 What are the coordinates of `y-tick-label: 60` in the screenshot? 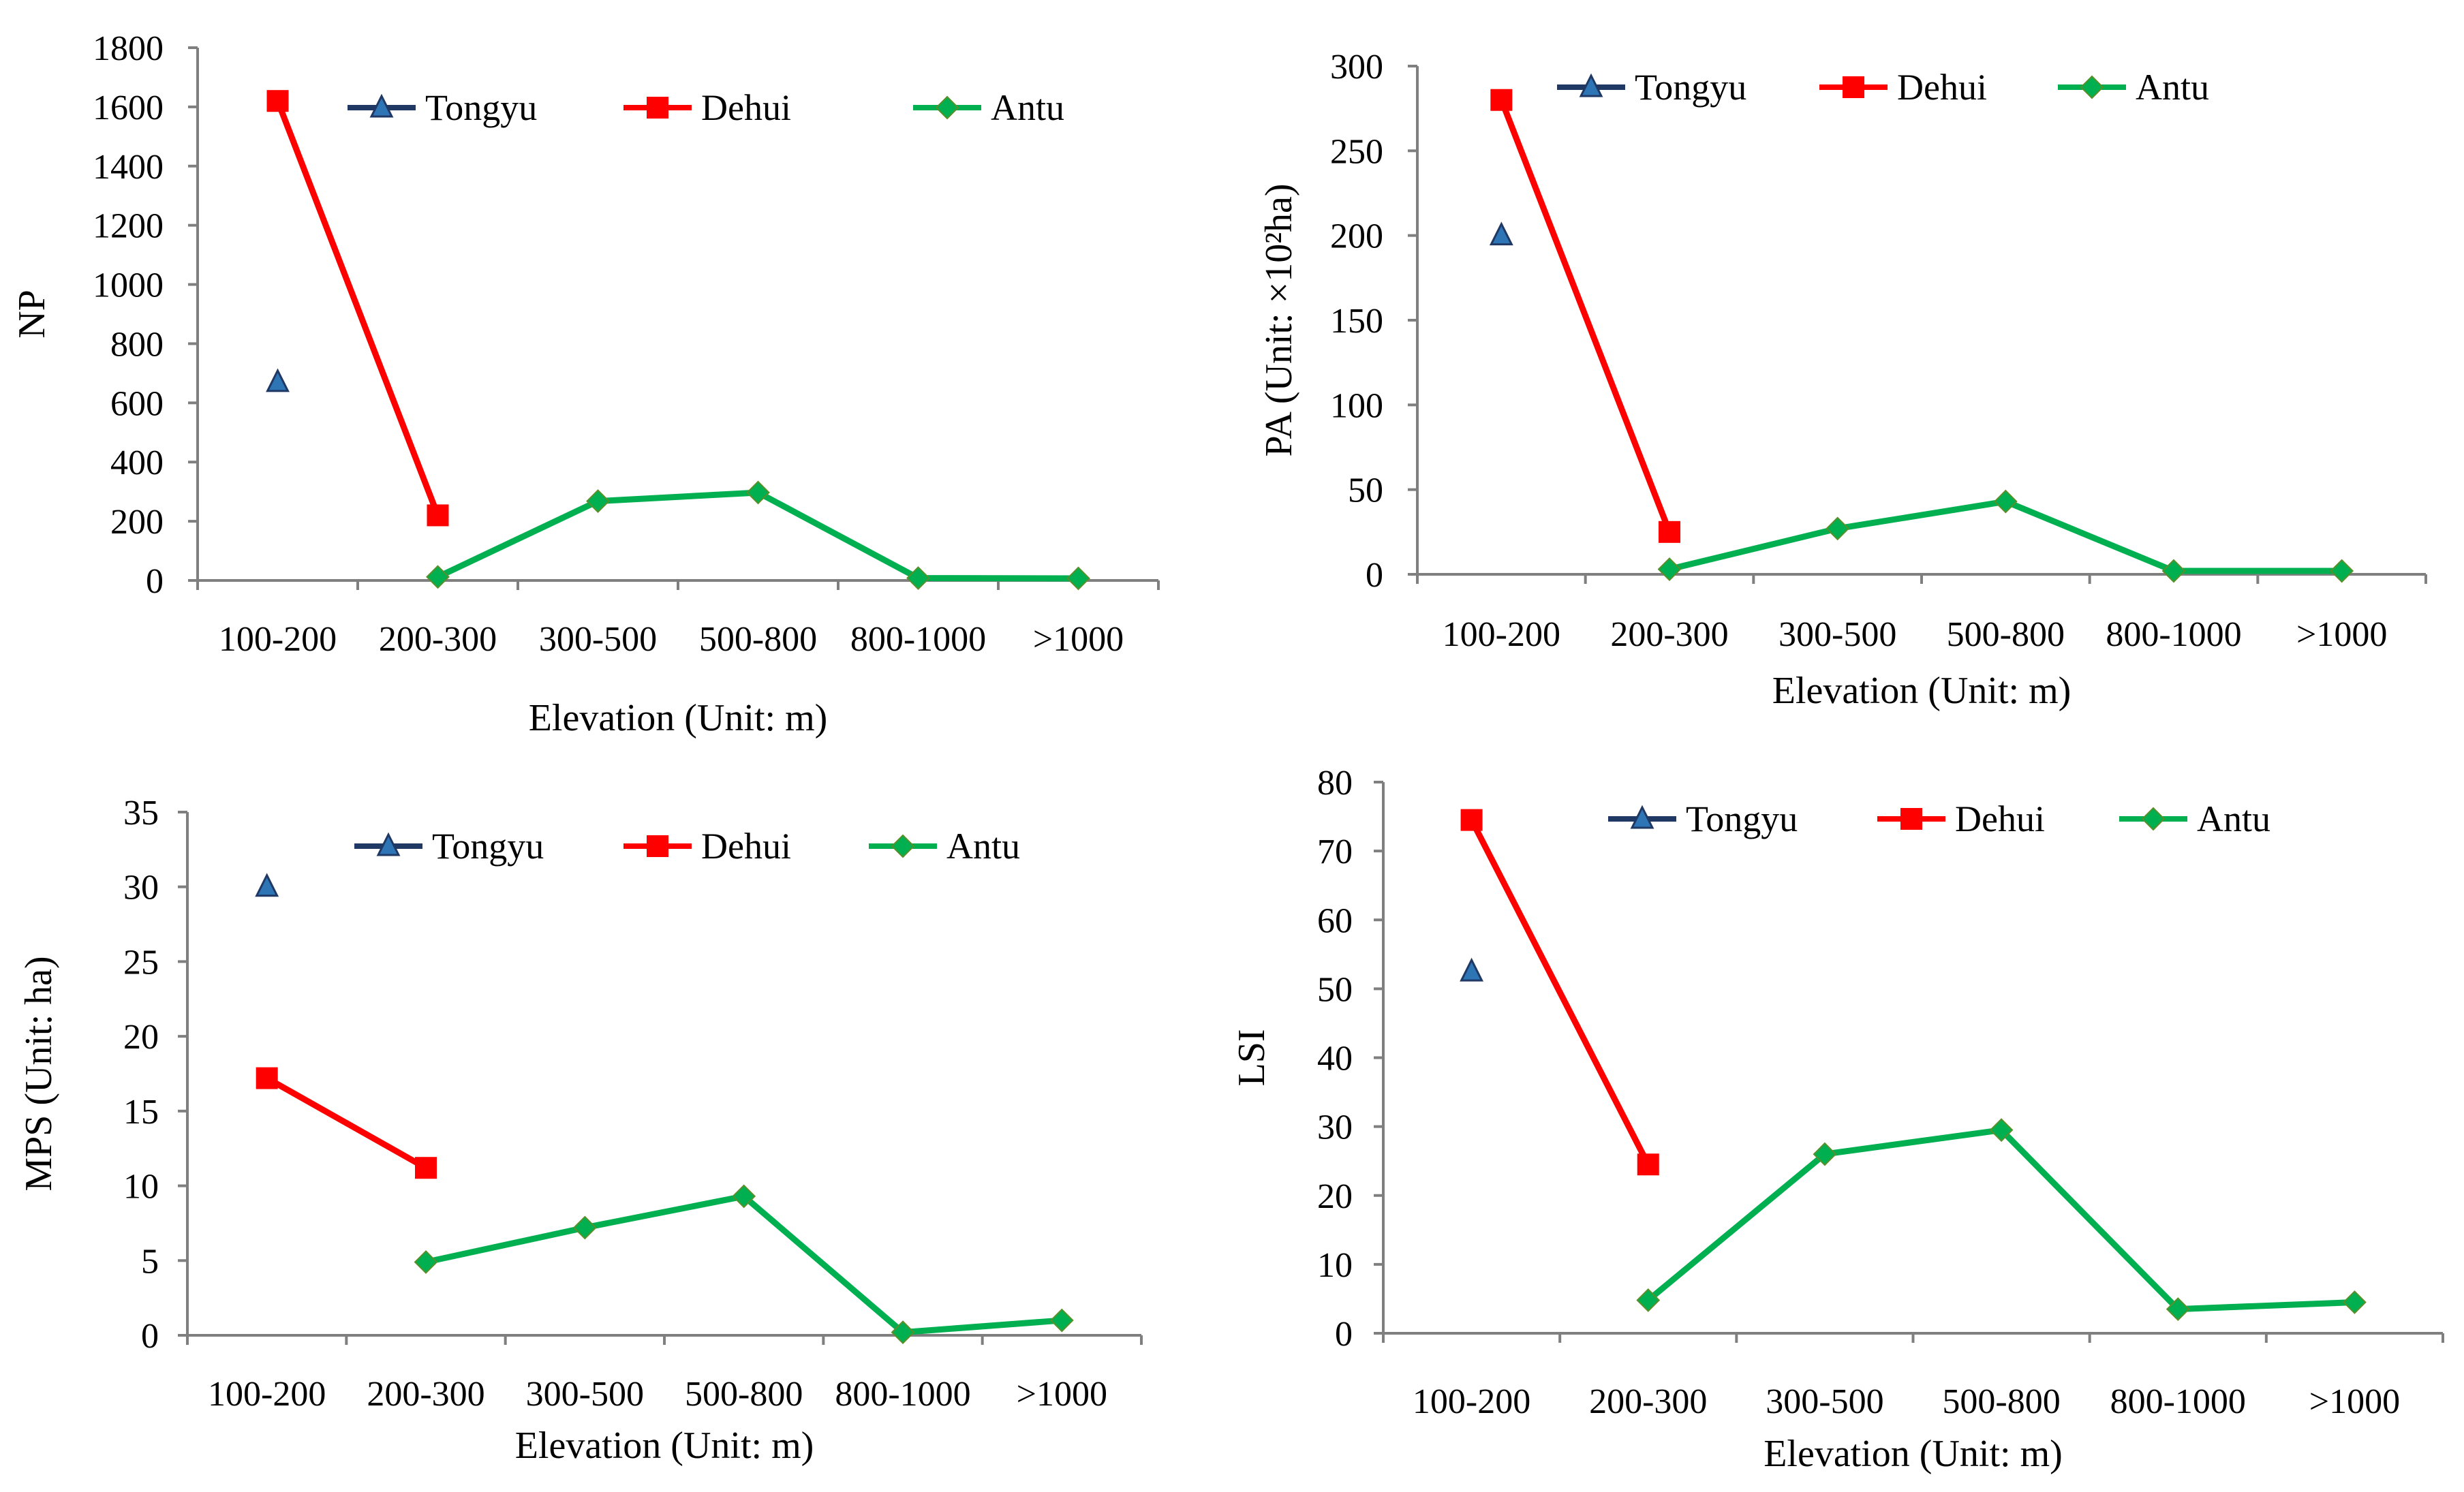 It's located at (1335, 920).